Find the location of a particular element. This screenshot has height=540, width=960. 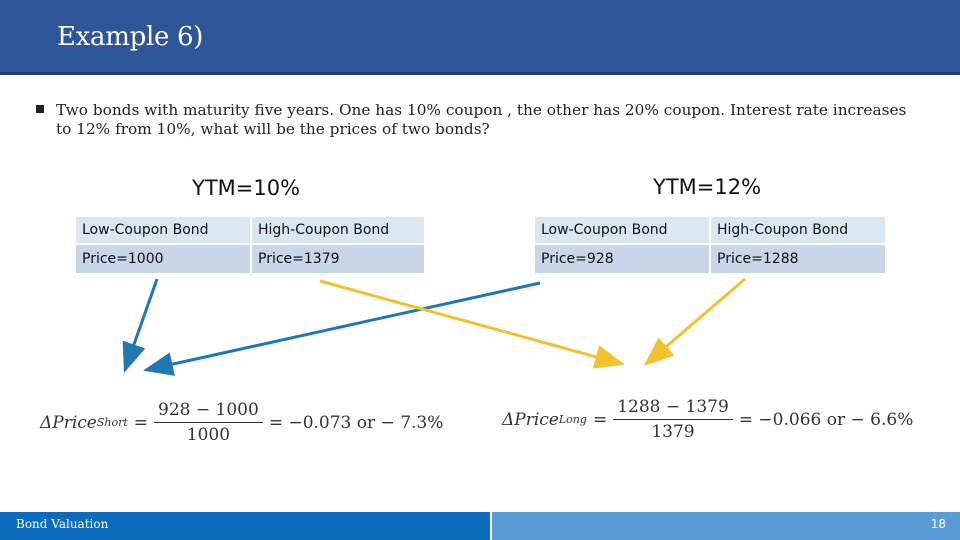

formula-long-fraction: 1288 − 1379 1379 is located at coordinates (673, 419).